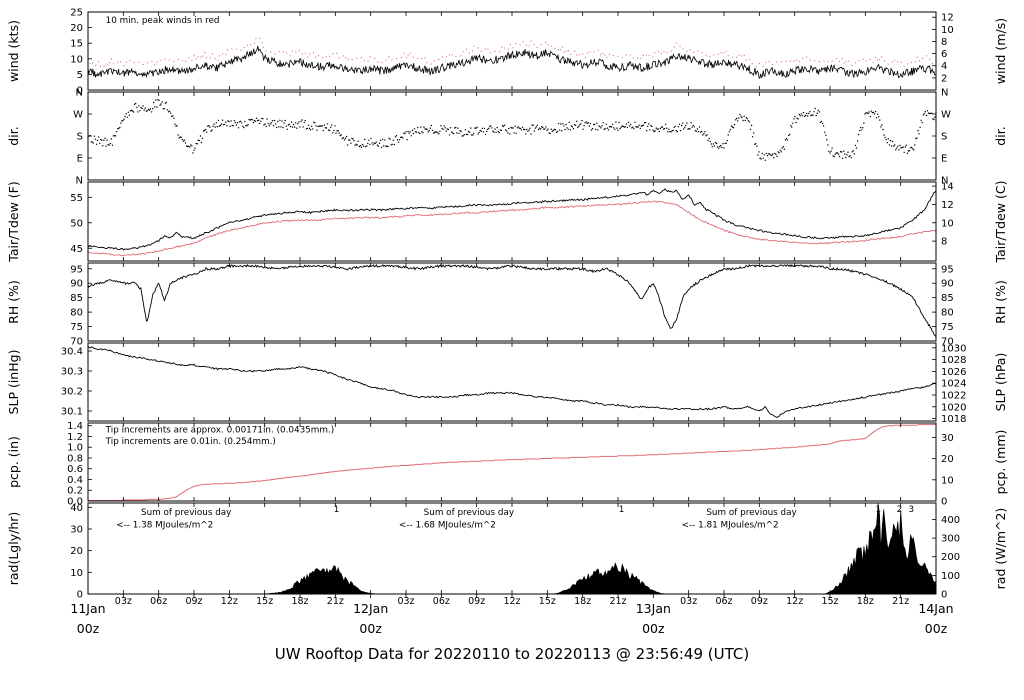  I want to click on svg-text: 1.4, so click(75, 426).